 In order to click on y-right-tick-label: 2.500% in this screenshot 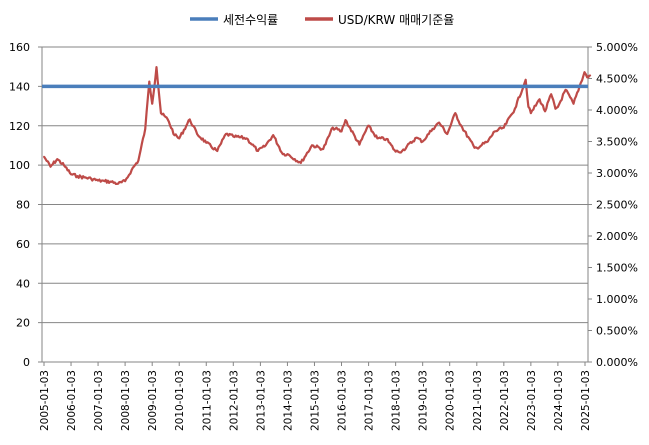, I will do `click(617, 205)`.